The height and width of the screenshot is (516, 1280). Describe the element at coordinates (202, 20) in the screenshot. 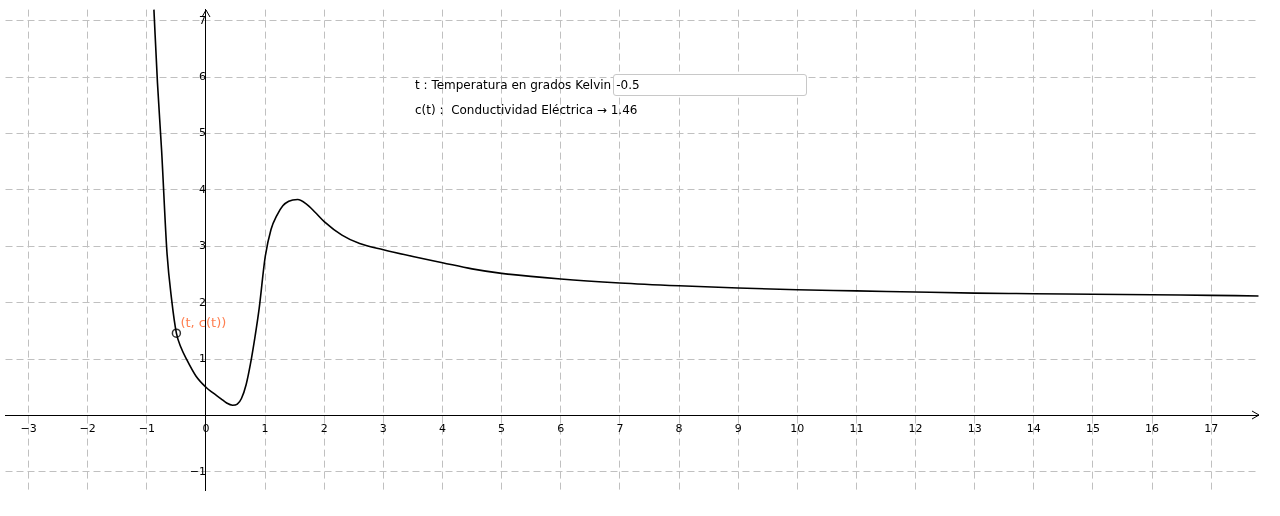

I see `y-tick-label: 7` at that location.